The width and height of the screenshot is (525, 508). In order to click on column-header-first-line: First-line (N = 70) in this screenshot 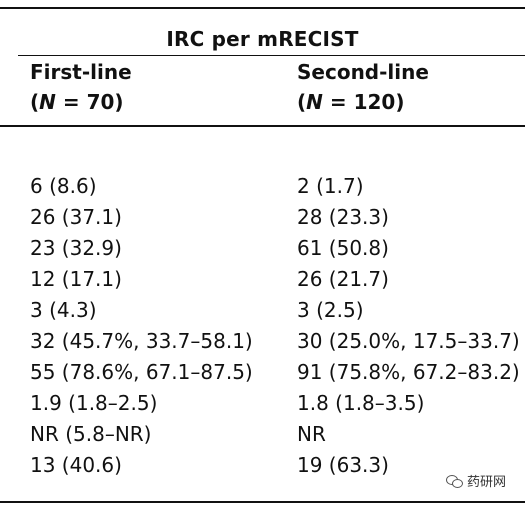, I will do `click(81, 87)`.